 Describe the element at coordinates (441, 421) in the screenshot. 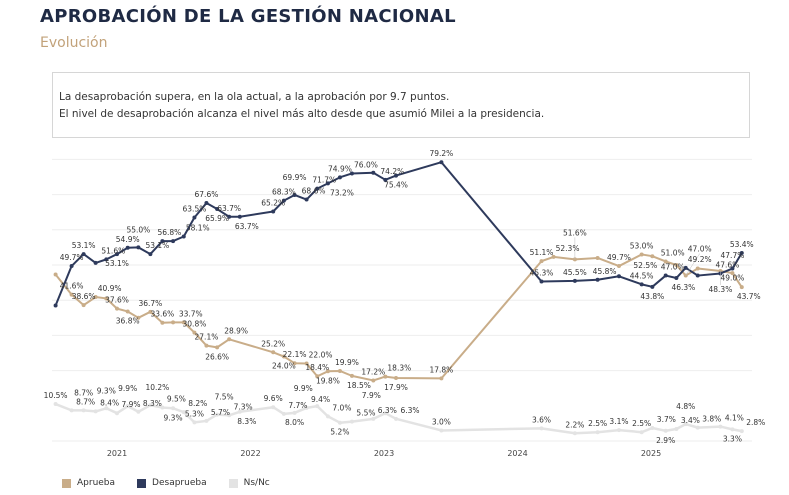

I see `data-label: 3.0%` at that location.